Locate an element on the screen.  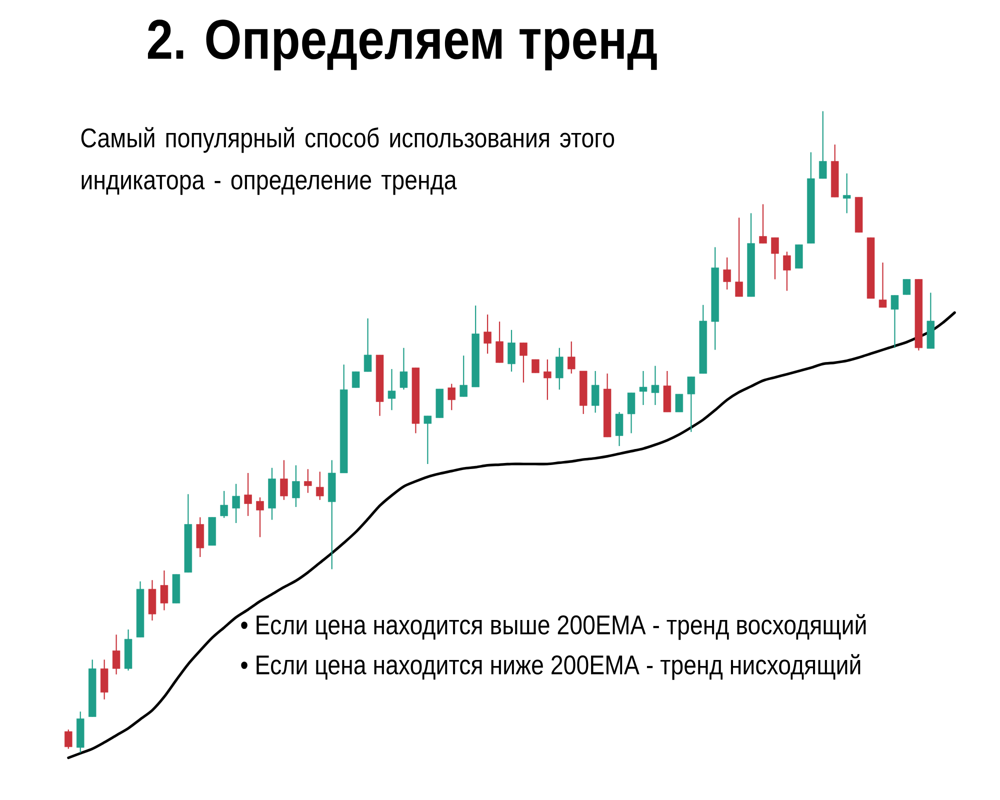
chart-title: 2. Определяем тренд is located at coordinates (402, 45).